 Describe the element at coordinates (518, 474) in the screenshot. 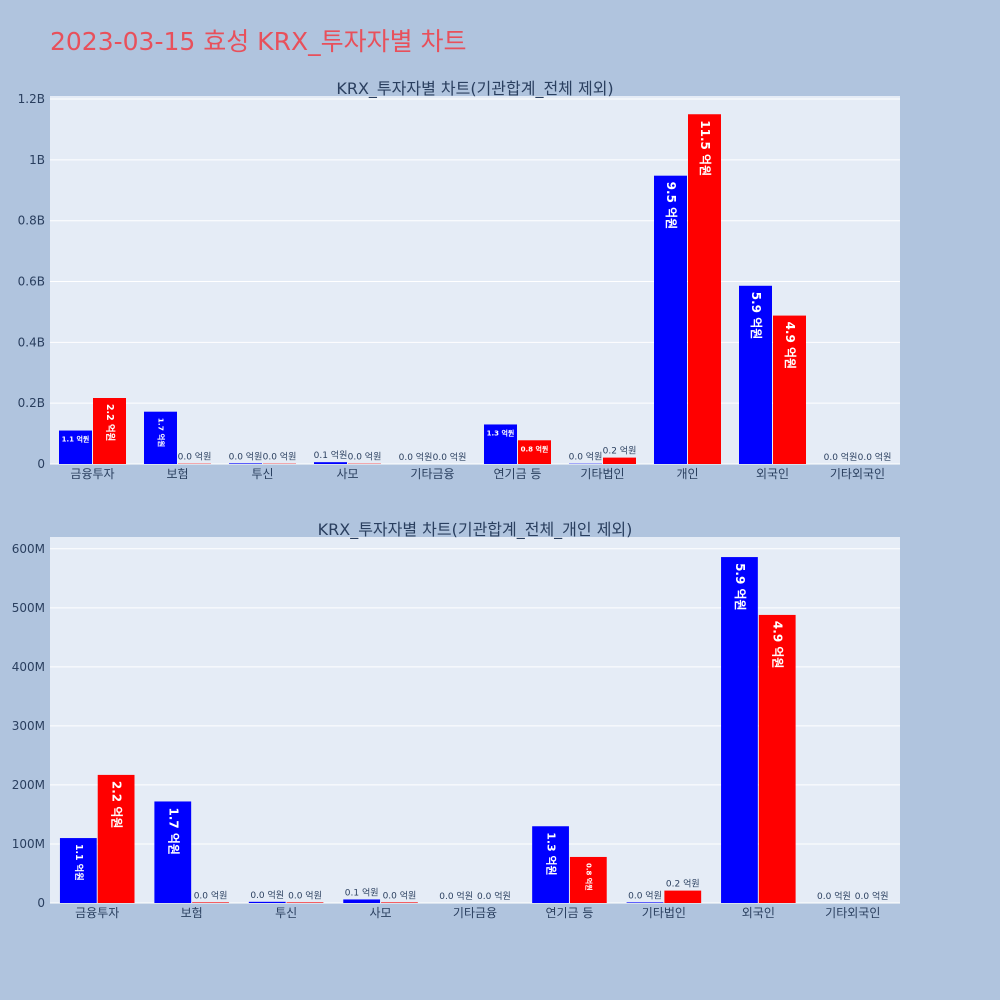

I see `x-tick-label: 연기금 등` at that location.